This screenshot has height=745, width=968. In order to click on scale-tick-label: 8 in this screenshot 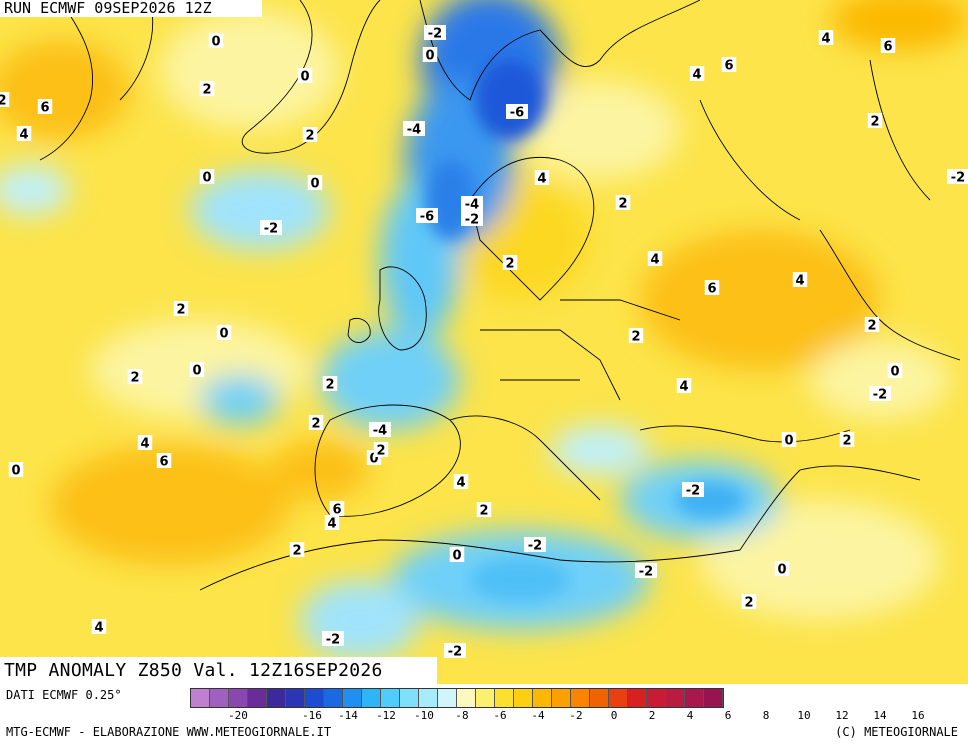, I will do `click(766, 715)`.